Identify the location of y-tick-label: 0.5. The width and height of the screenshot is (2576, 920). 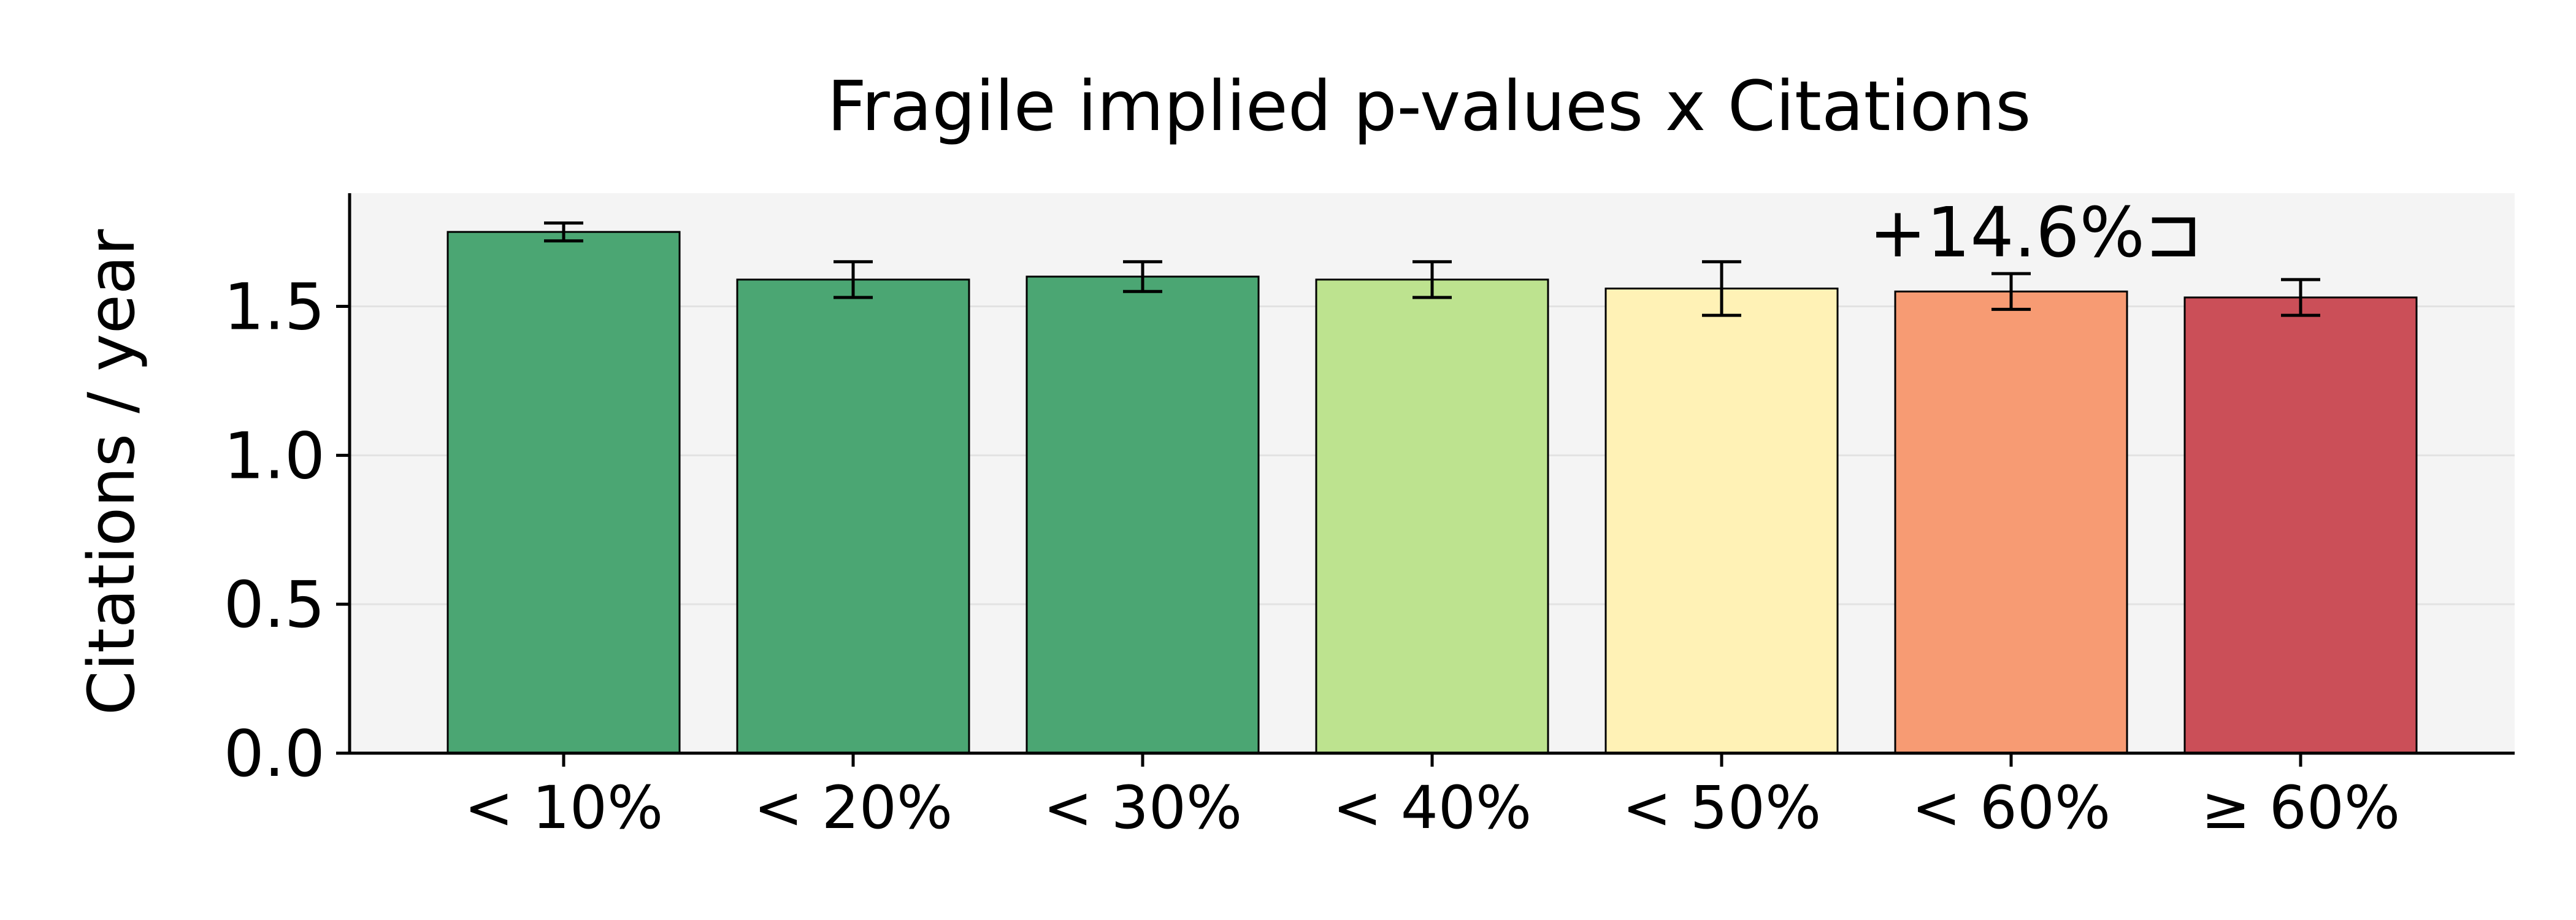
(274, 604).